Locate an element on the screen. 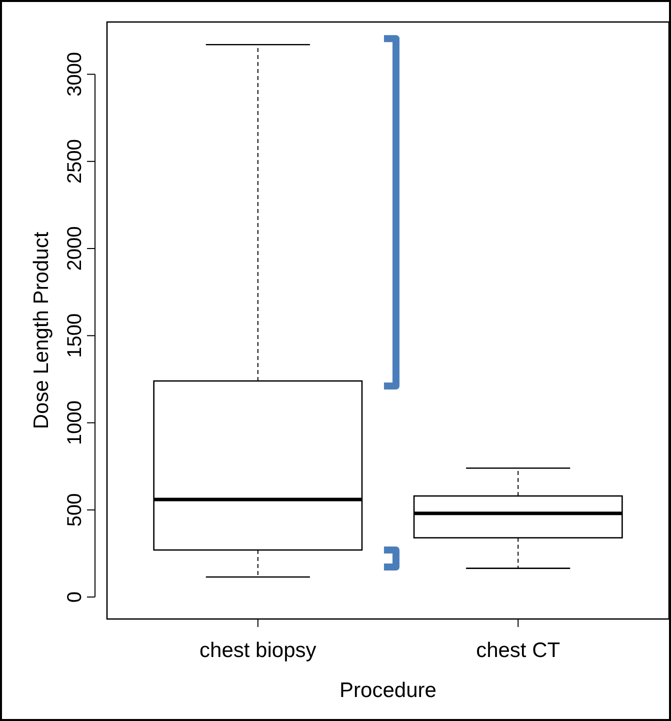  y-axis-title: Dose Length Product is located at coordinates (41, 331).